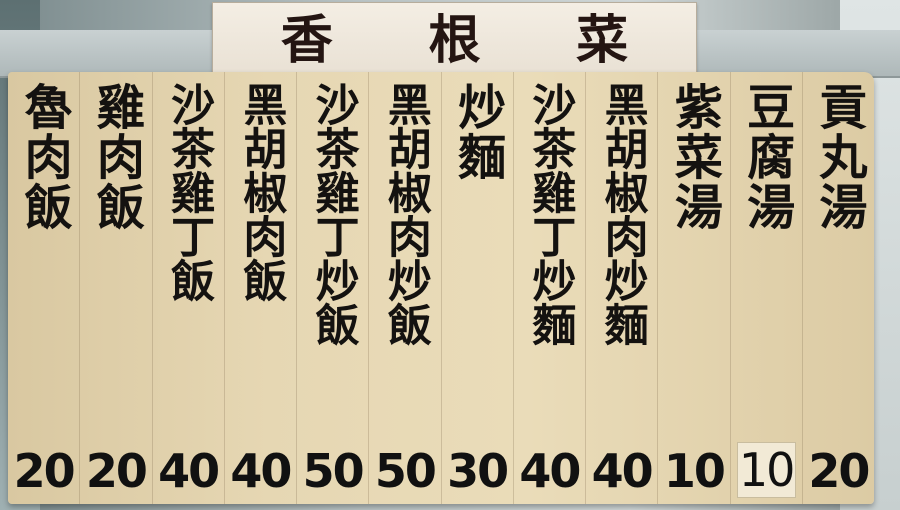 The image size is (900, 510). Describe the element at coordinates (550, 214) in the screenshot. I see `menu-item-name: 沙茶雞丁炒麵` at that location.